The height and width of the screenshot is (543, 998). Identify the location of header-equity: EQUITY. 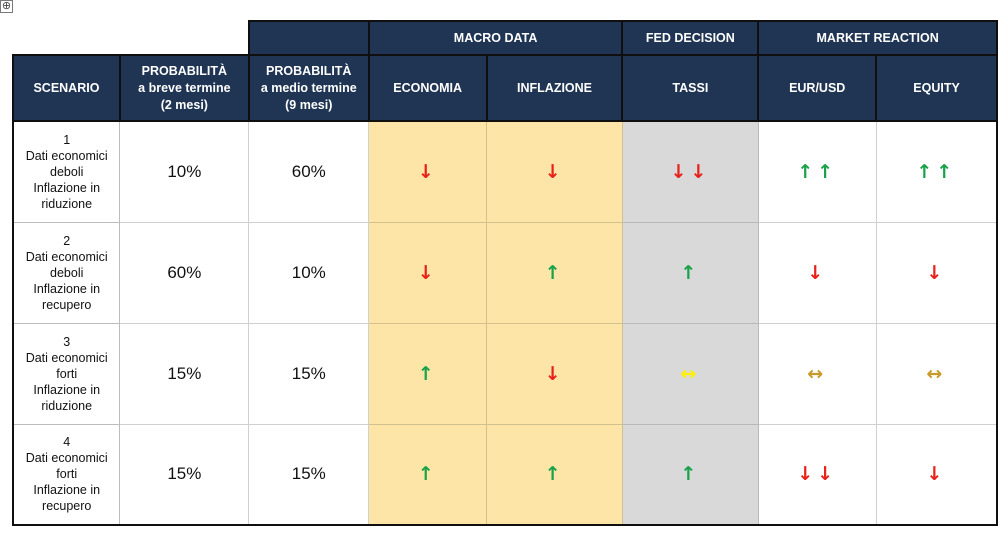
(936, 88).